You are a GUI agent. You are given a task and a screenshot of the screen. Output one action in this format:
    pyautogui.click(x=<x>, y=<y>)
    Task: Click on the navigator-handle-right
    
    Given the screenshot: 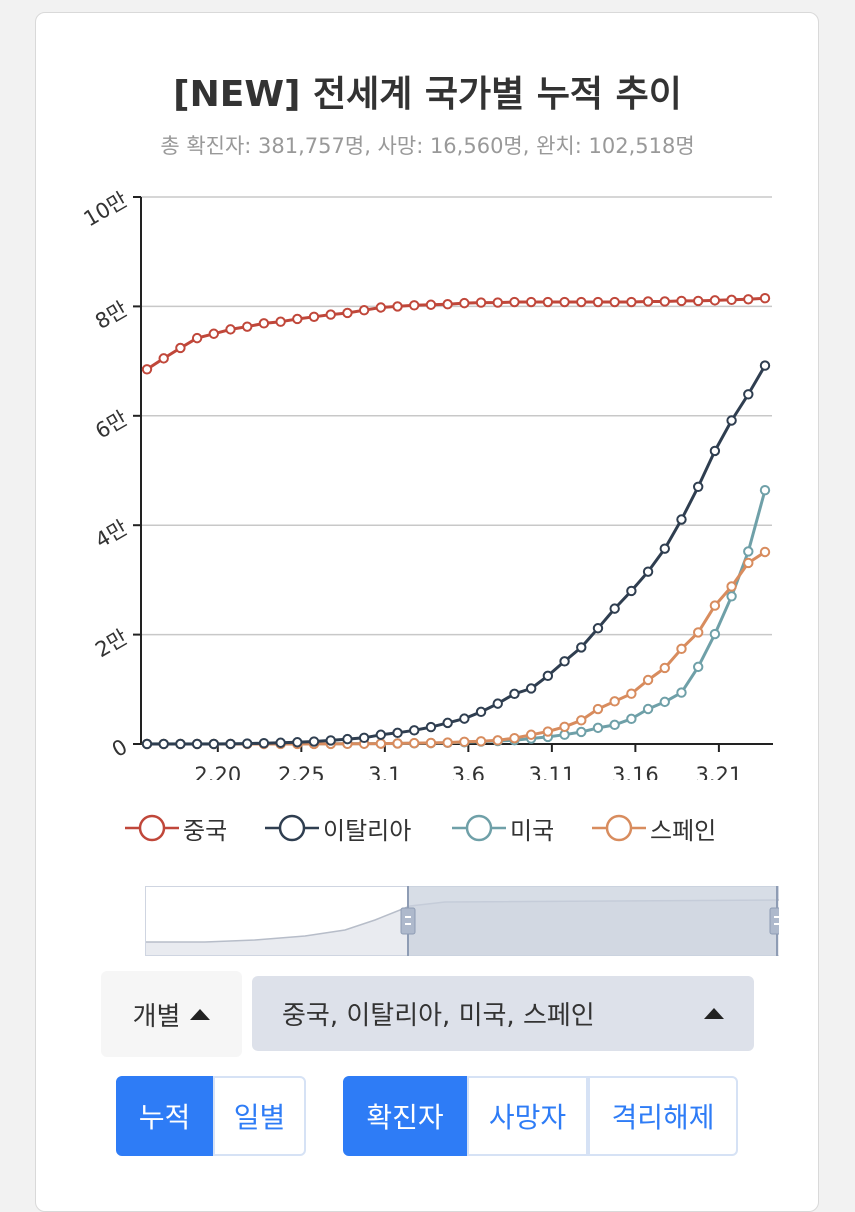 What is the action you would take?
    pyautogui.click(x=774, y=921)
    